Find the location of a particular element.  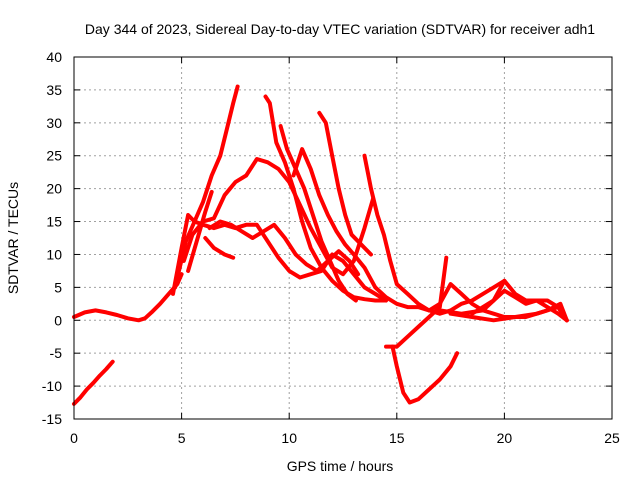

x-tick-label: 0 is located at coordinates (74, 438).